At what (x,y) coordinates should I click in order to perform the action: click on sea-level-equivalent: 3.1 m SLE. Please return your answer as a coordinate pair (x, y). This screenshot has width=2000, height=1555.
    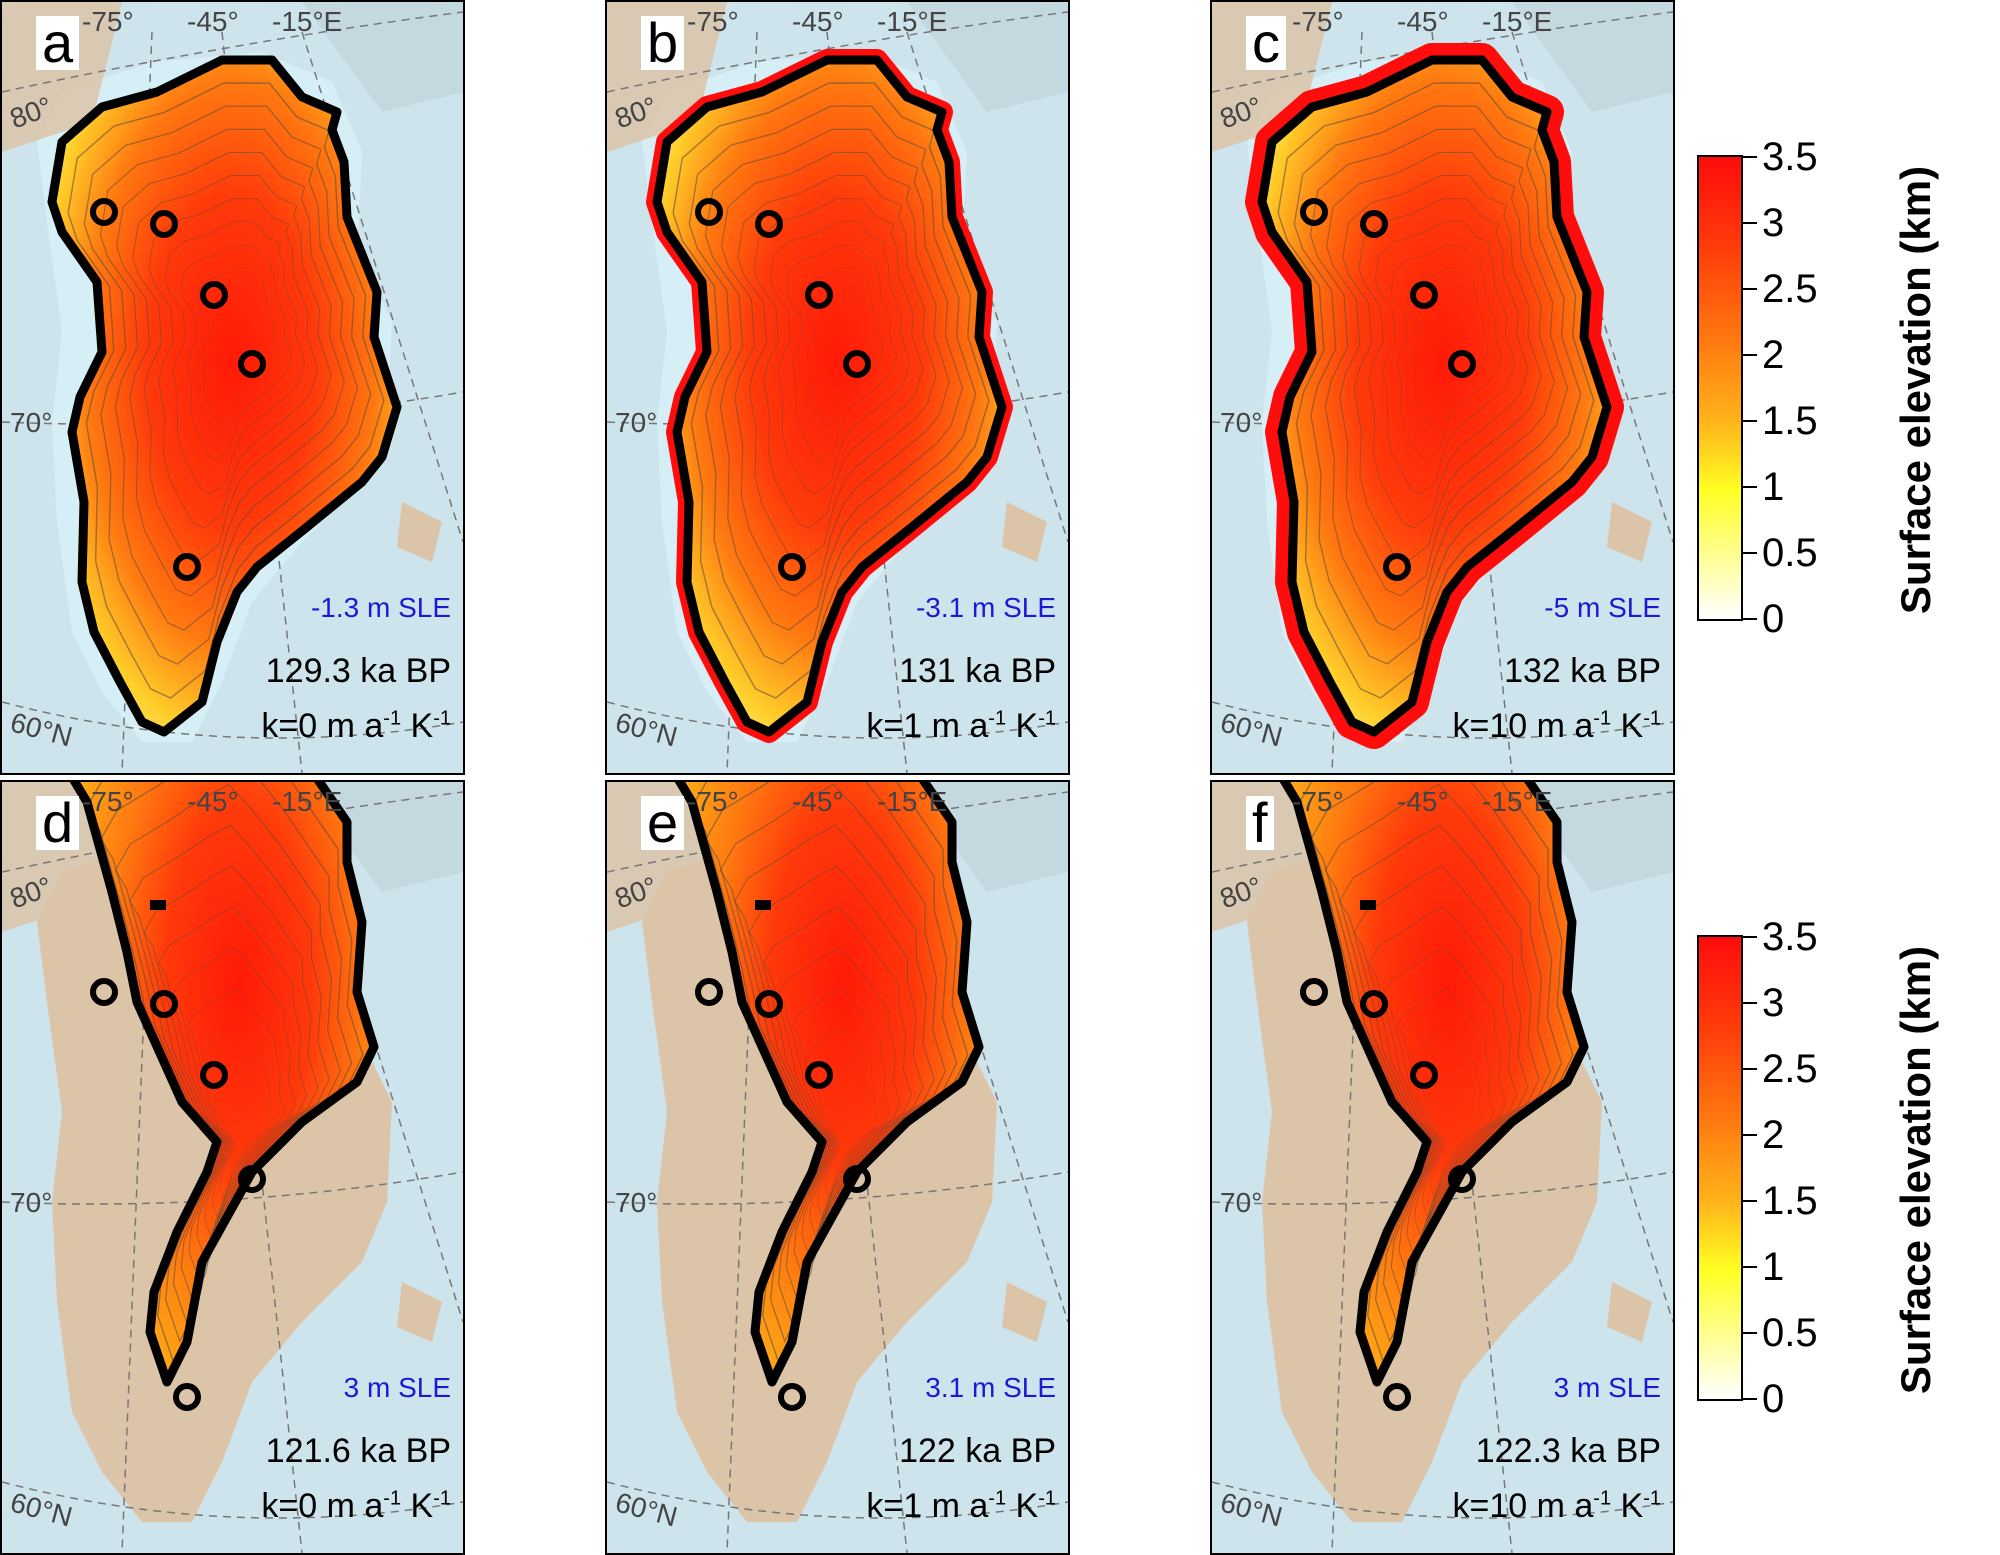
    Looking at the image, I should click on (990, 1387).